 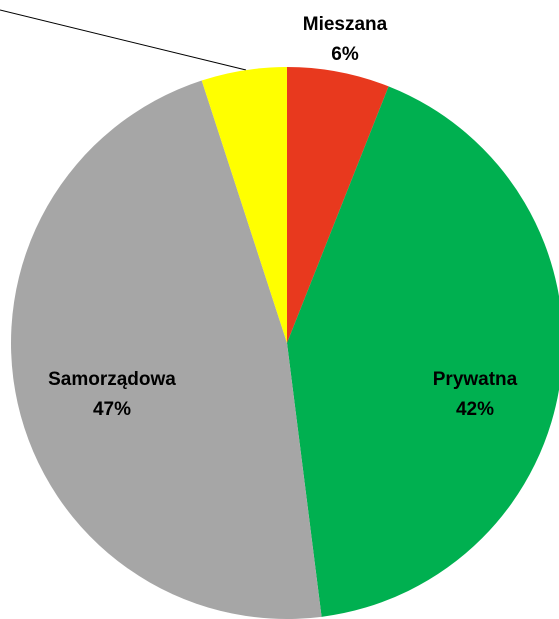 What do you see at coordinates (475, 379) in the screenshot?
I see `slice-label: Prywatna` at bounding box center [475, 379].